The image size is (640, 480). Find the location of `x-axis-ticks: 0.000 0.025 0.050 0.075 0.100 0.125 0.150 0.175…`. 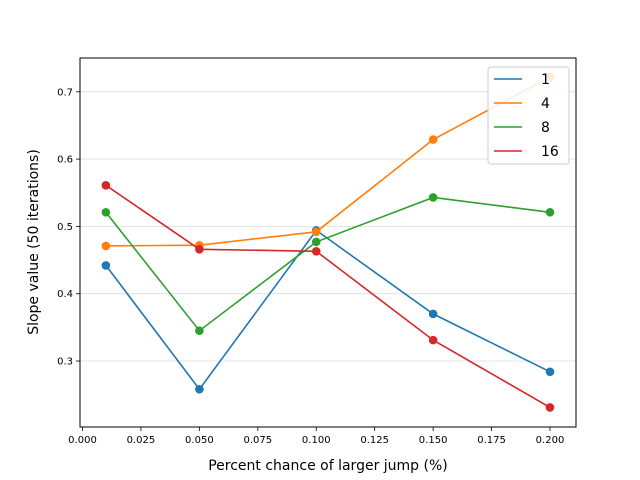

x-axis-ticks: 0.000 0.025 0.050 0.075 0.100 0.125 0.150 0.175… is located at coordinates (316, 436).